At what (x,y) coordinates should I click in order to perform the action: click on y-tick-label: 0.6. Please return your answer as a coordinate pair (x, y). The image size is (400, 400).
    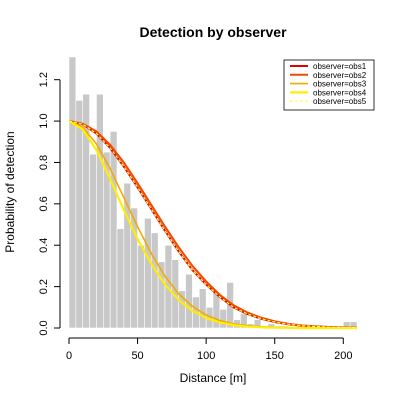
    Looking at the image, I should click on (44, 203).